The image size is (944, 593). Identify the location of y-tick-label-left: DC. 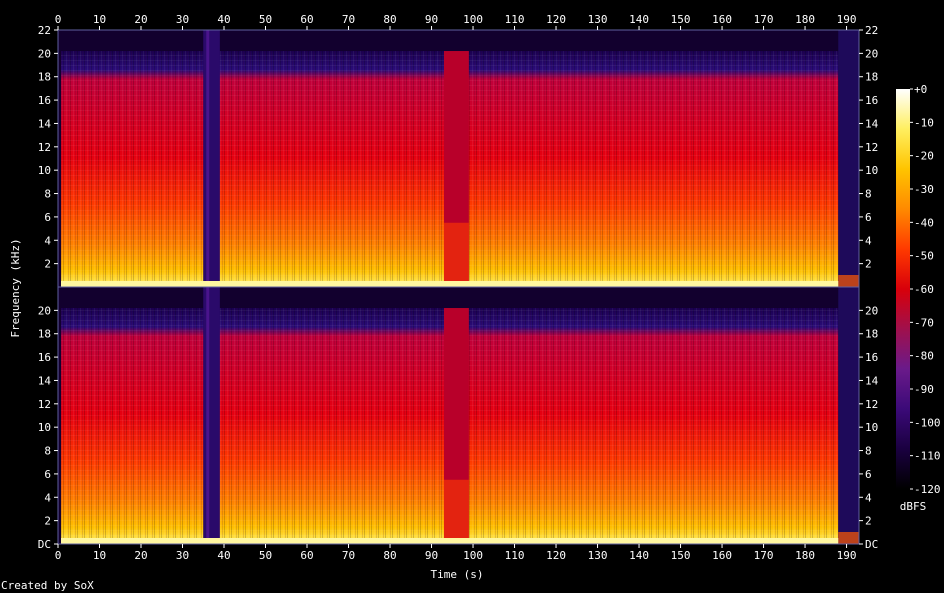
(44, 544).